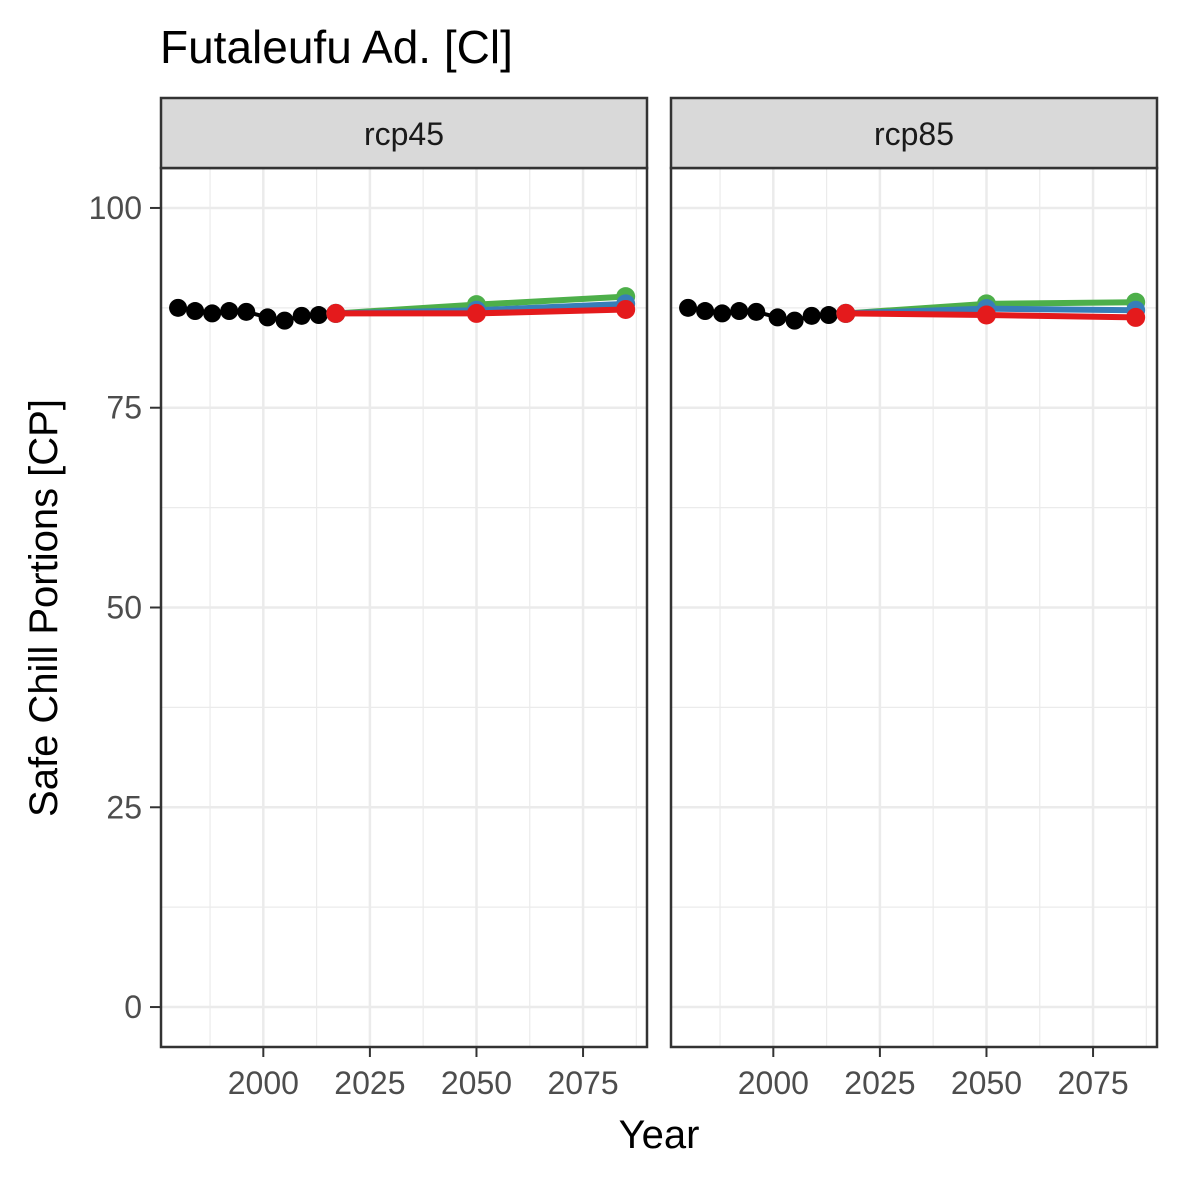 Image resolution: width=1181 pixels, height=1181 pixels. Describe the element at coordinates (914, 134) in the screenshot. I see `facet-strip-label: rcp85` at that location.